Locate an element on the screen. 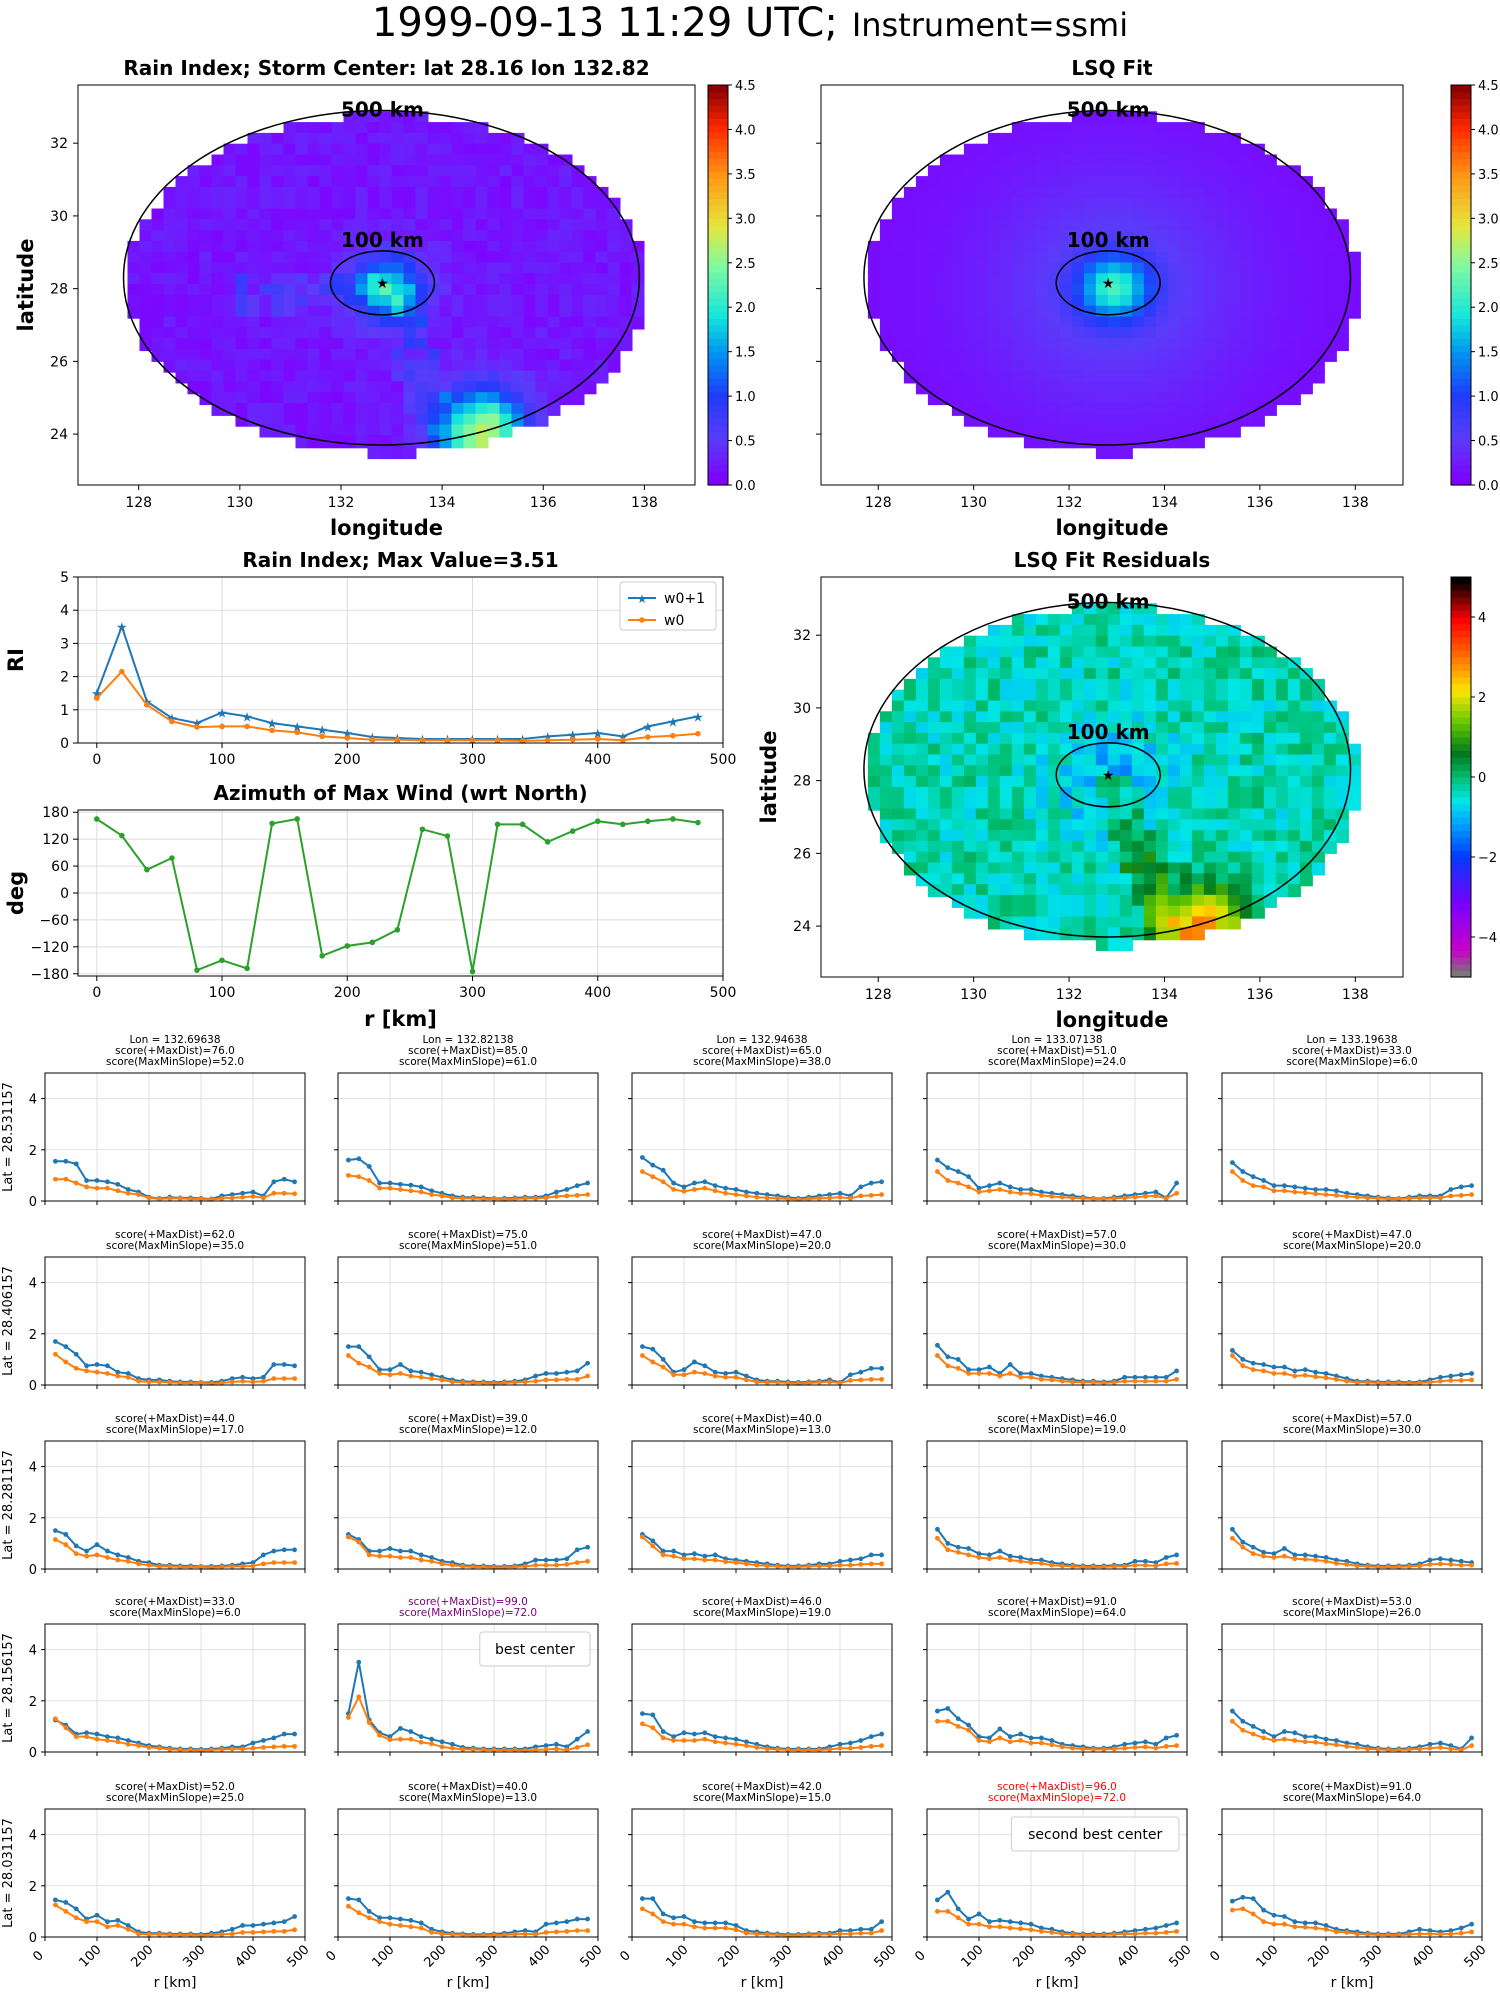 The width and height of the screenshot is (1500, 2004). chart-xlabel: r [km] is located at coordinates (400, 1019).